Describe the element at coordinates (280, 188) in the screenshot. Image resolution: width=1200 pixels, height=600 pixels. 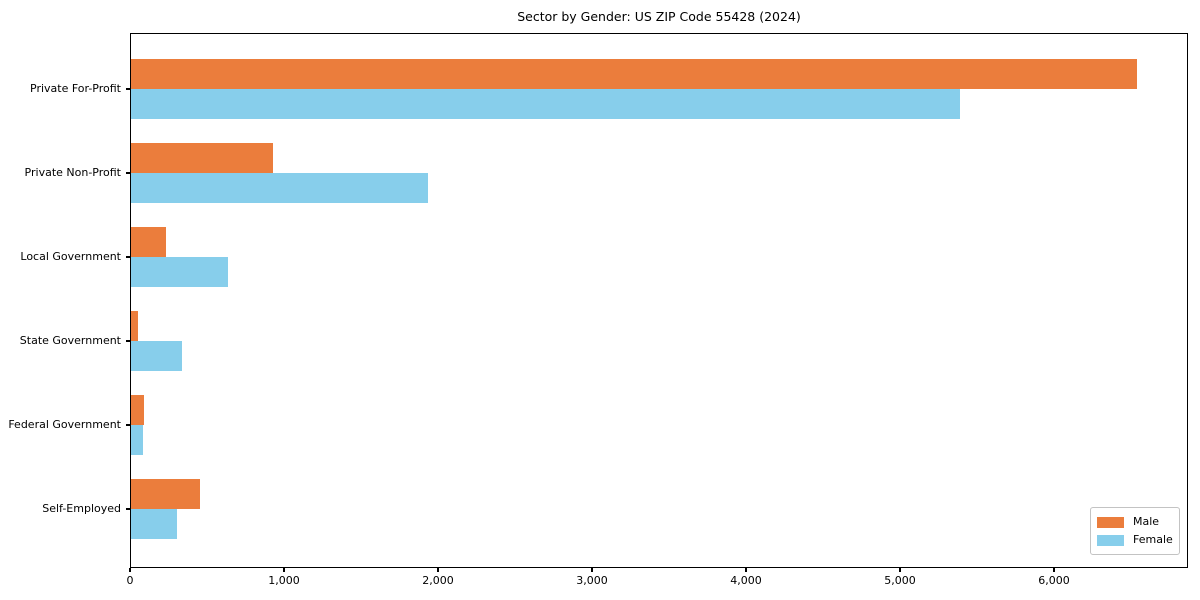
I see `bar-female-private-non-profit` at that location.